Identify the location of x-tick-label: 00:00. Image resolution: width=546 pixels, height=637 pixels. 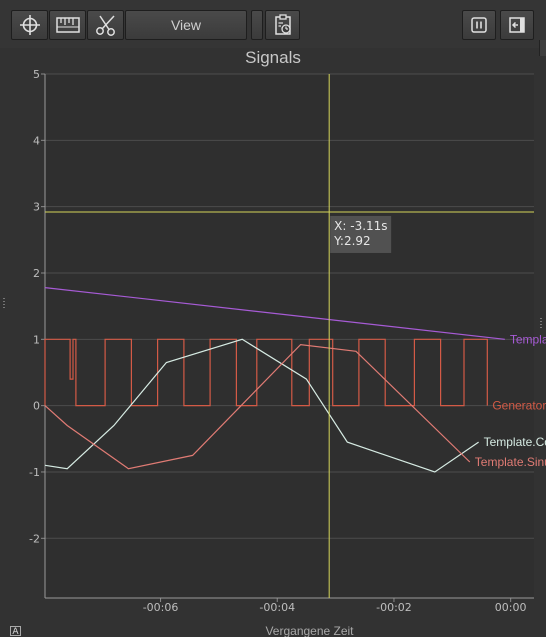
(511, 607).